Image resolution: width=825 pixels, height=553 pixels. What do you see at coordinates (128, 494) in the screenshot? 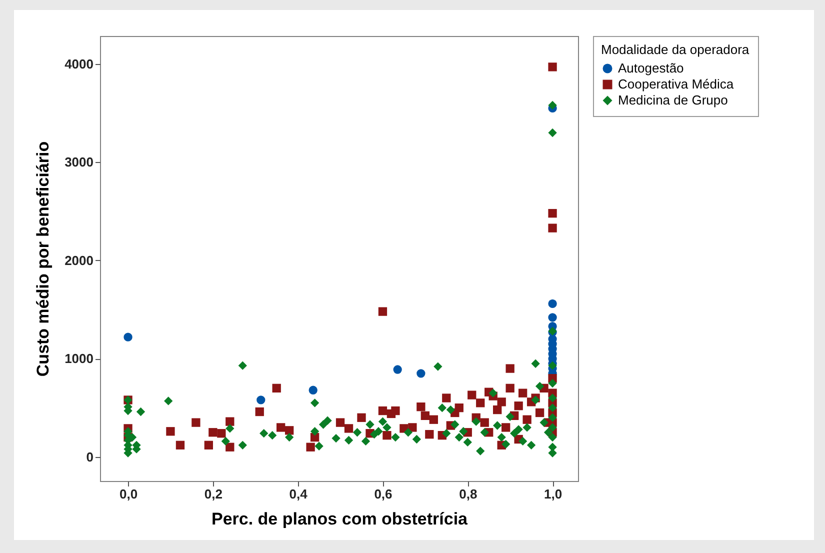
I see `x-tick-label: 0,0` at bounding box center [128, 494].